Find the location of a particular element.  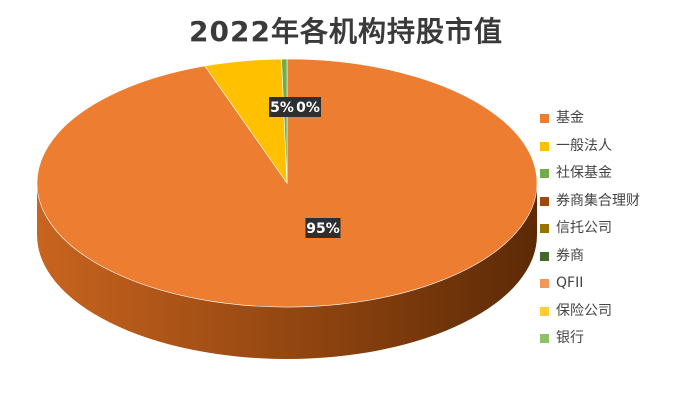

legend-item-1: 一般法人 is located at coordinates (615, 150).